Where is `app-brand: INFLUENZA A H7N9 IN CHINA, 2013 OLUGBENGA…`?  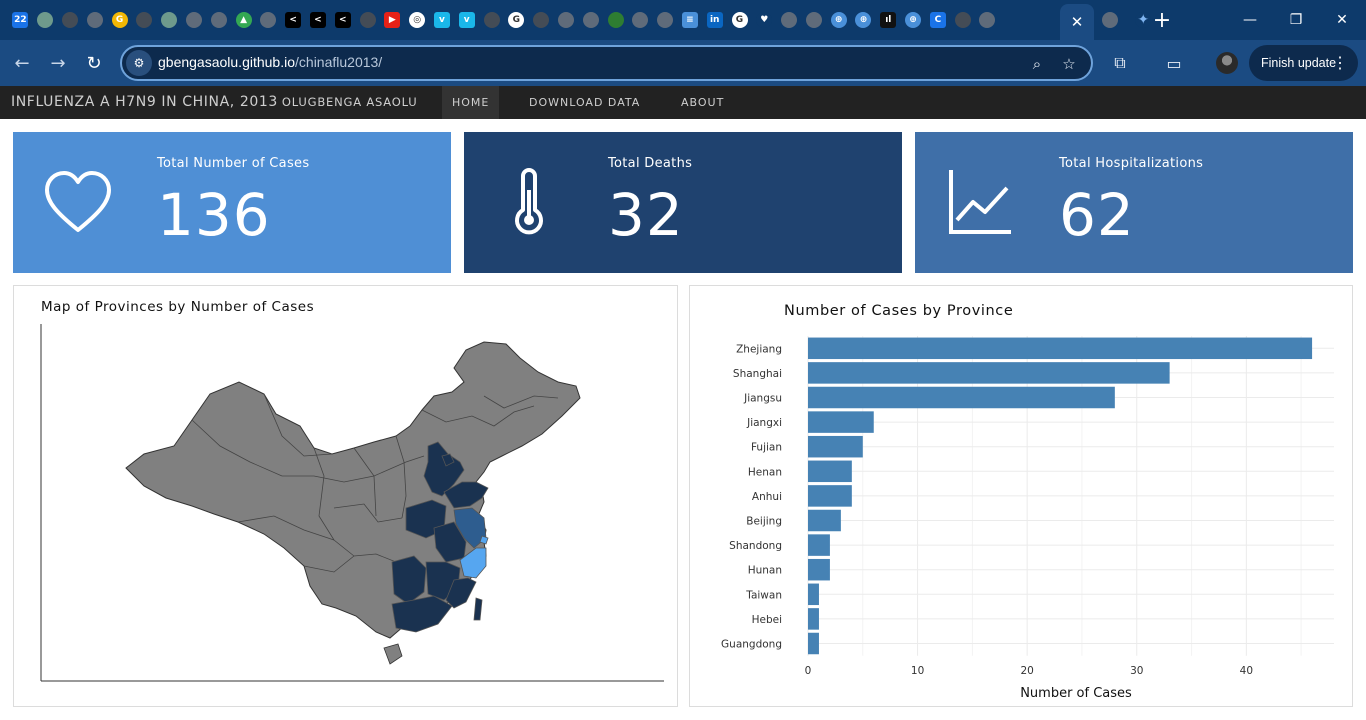
app-brand: INFLUENZA A H7N9 IN CHINA, 2013 OLUGBENGA… is located at coordinates (214, 102).